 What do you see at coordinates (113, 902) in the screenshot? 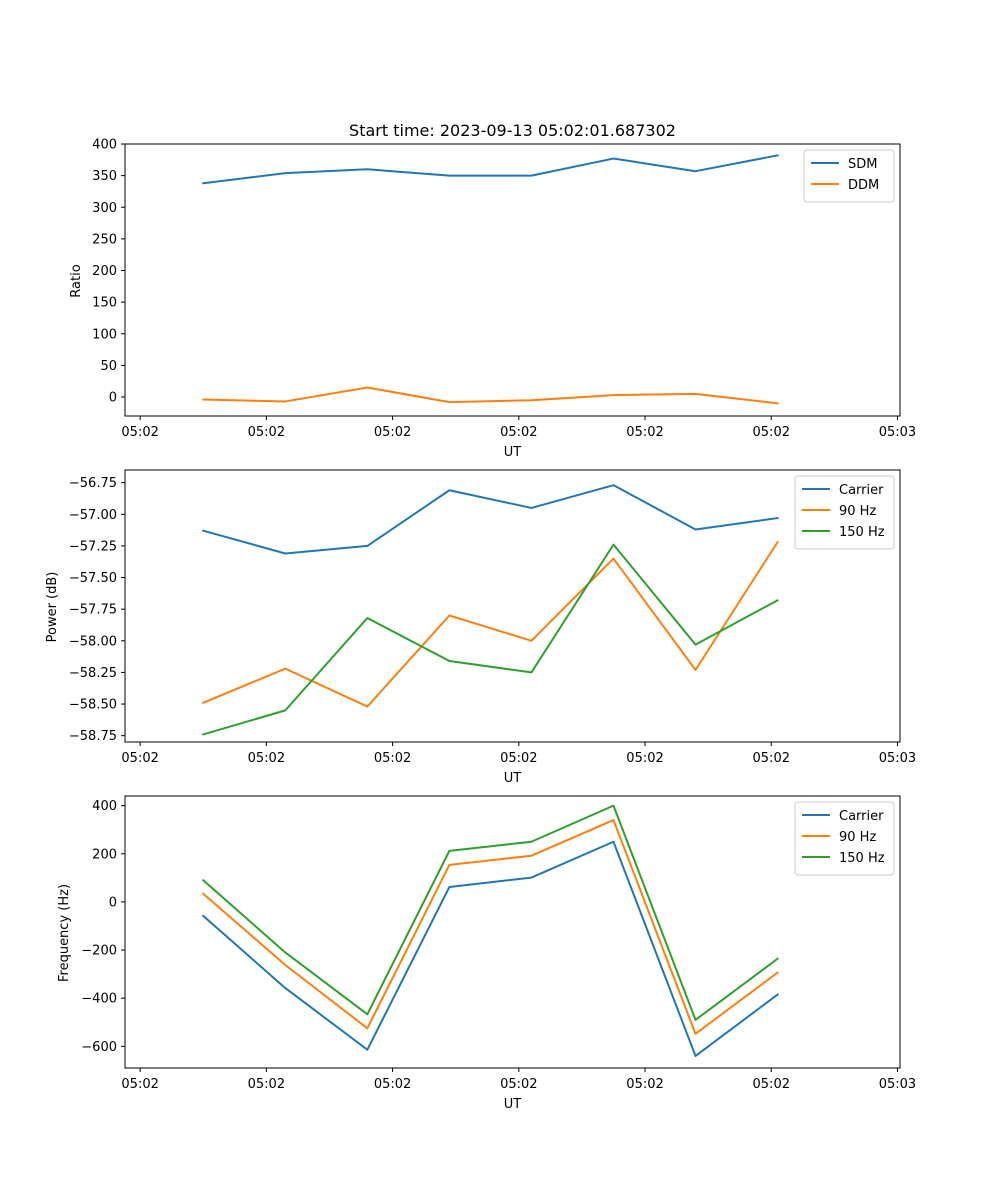
I see `frequency-y-tick-label: 0` at bounding box center [113, 902].